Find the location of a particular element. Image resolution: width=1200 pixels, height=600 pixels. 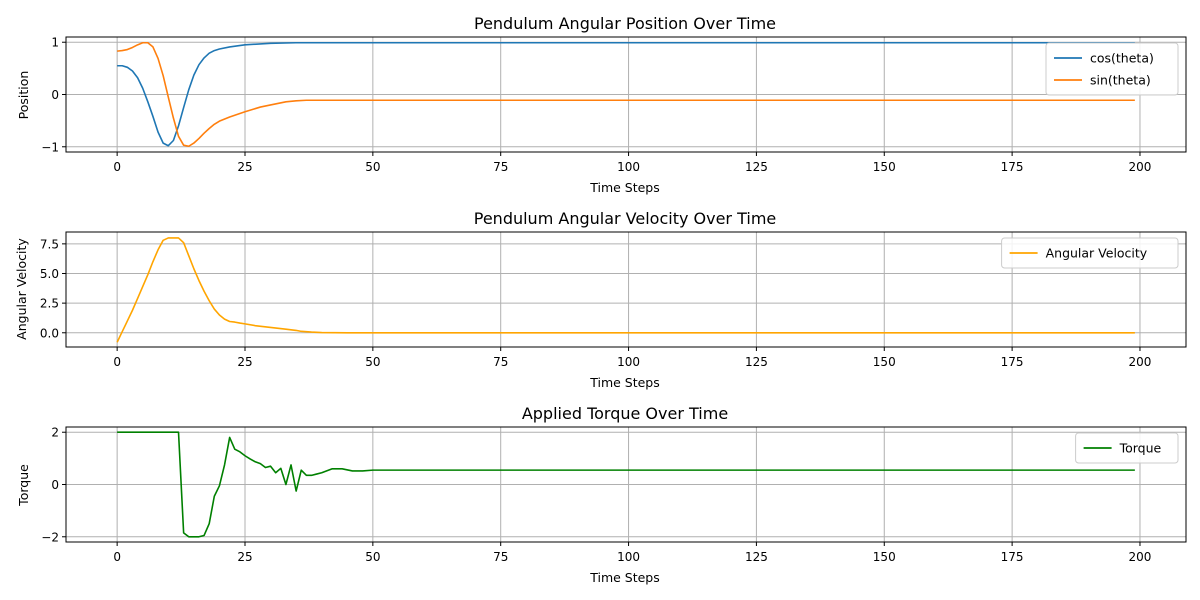

legend-label: cos(theta) is located at coordinates (1122, 58).